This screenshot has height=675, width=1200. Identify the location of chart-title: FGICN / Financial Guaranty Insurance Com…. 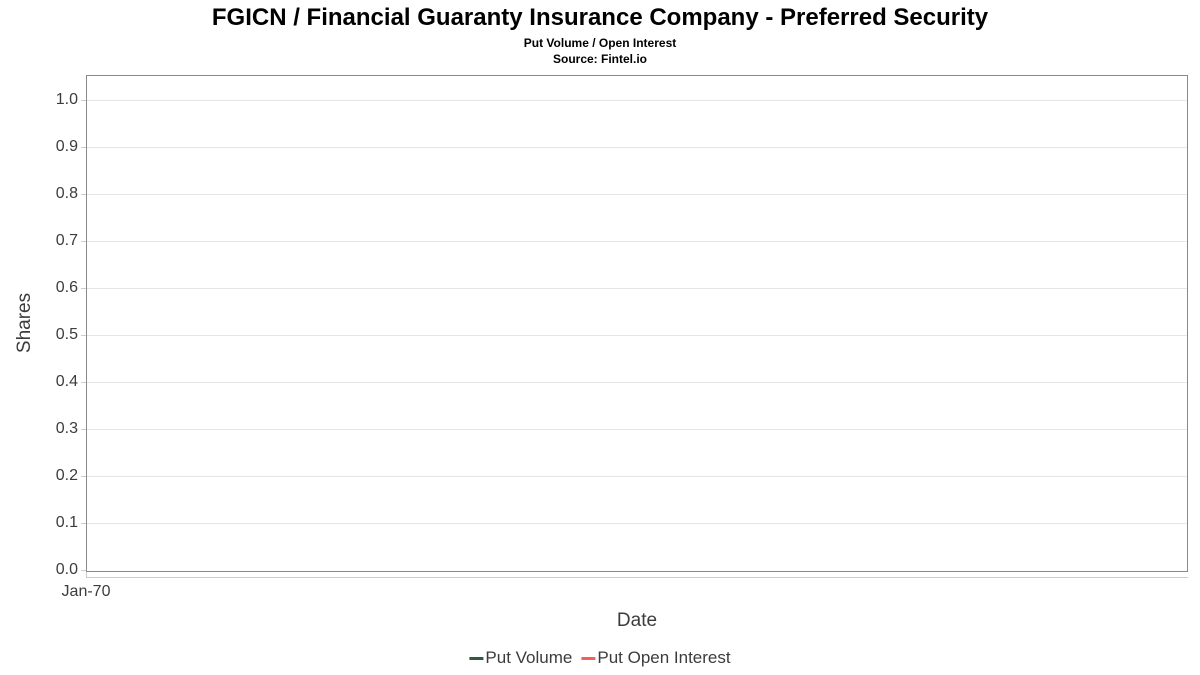
(600, 17).